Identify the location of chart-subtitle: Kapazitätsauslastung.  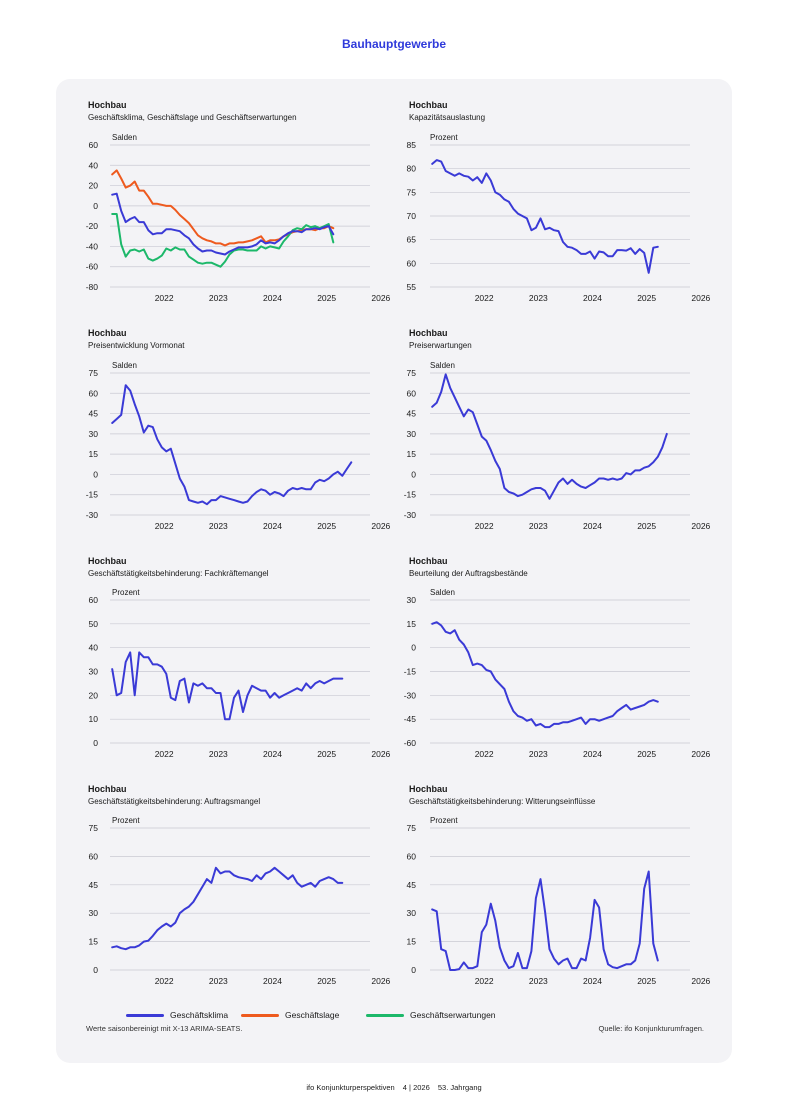
(447, 117).